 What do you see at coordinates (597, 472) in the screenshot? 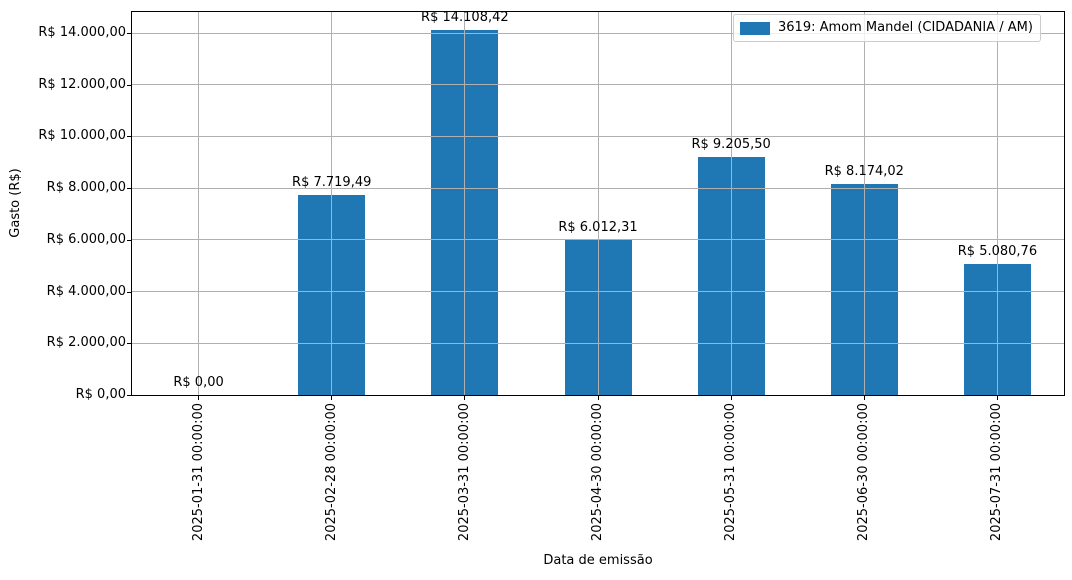
I see `x-tick-label: 2025-04-30 00:00:00` at bounding box center [597, 472].